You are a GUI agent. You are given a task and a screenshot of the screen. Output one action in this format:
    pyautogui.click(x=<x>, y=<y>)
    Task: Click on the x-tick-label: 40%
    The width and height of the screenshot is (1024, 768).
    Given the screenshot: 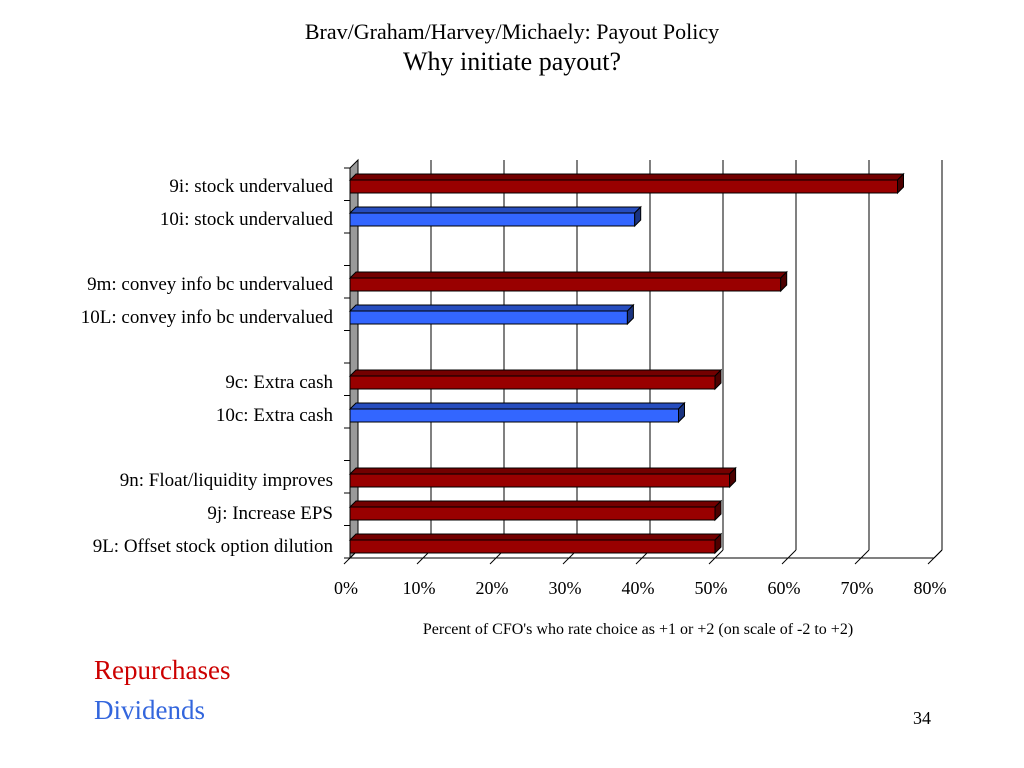 What is the action you would take?
    pyautogui.click(x=638, y=588)
    